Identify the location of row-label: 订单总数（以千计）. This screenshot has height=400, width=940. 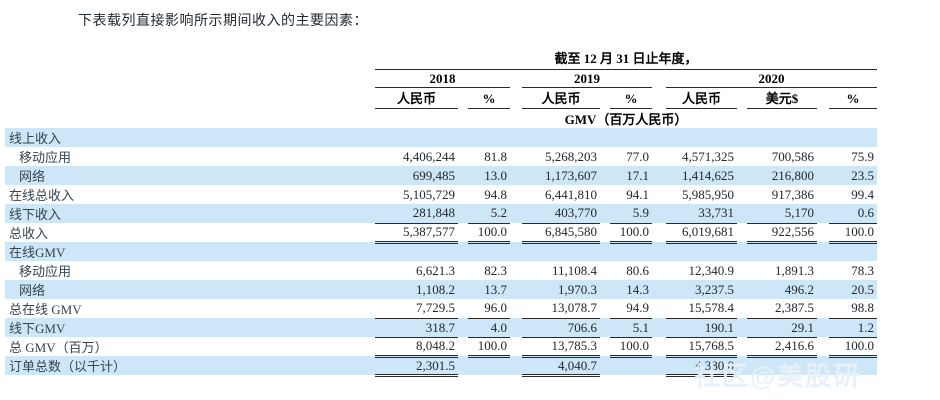
(190, 365).